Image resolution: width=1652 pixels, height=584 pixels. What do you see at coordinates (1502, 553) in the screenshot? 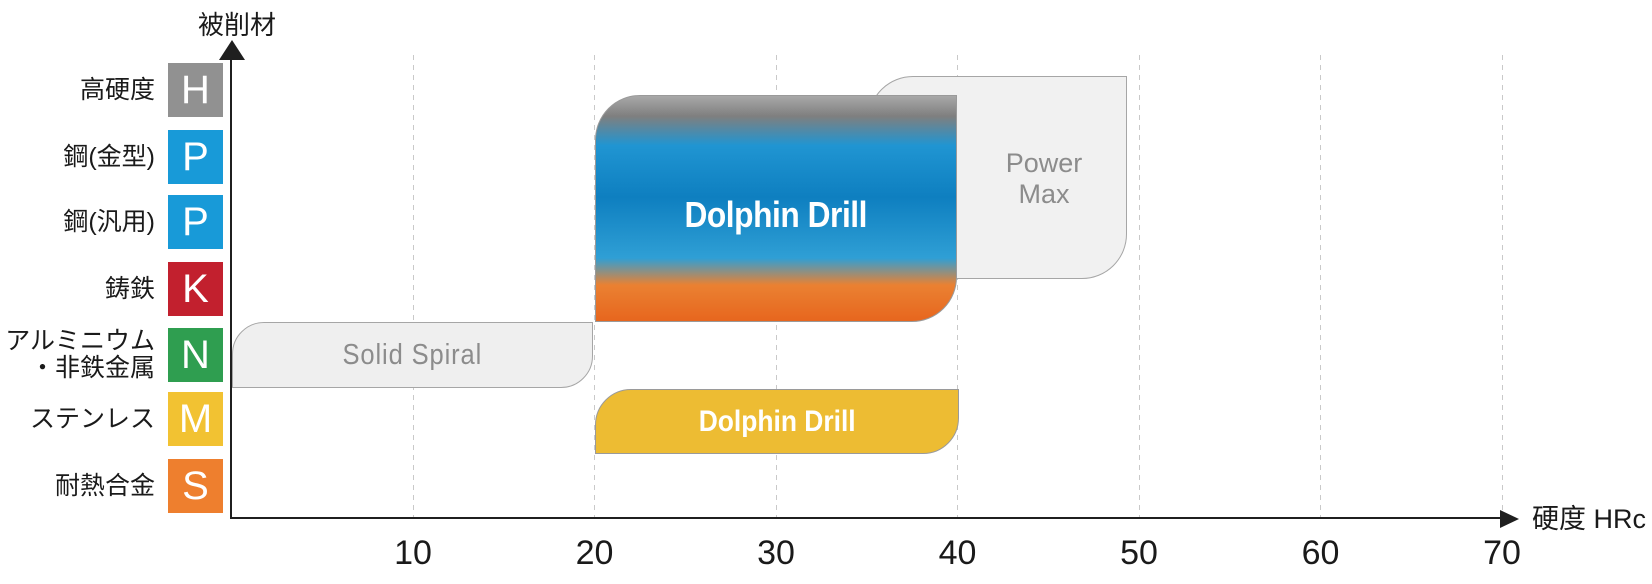
I see `x-tick-label: 70` at bounding box center [1502, 553].